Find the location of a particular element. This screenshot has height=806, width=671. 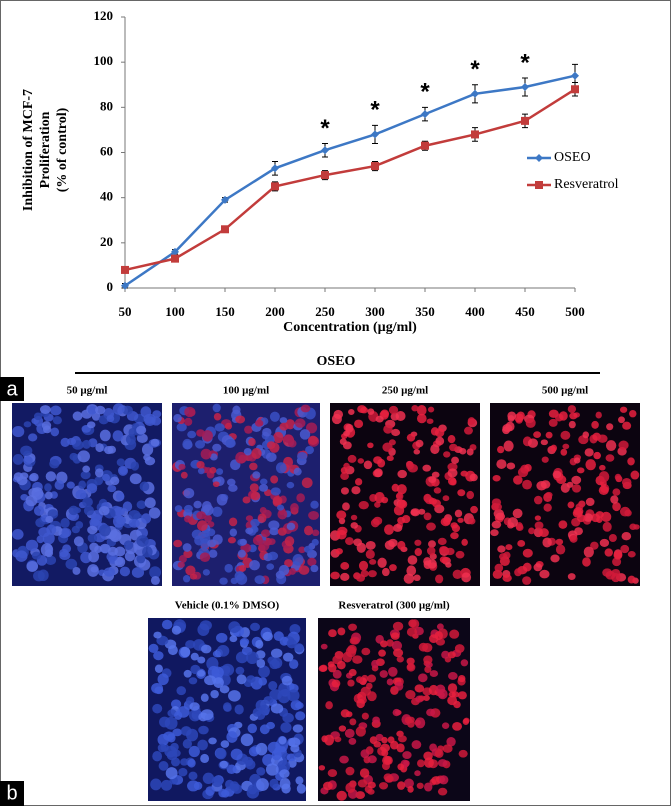

panel-label-box is located at coordinates (12, 389).